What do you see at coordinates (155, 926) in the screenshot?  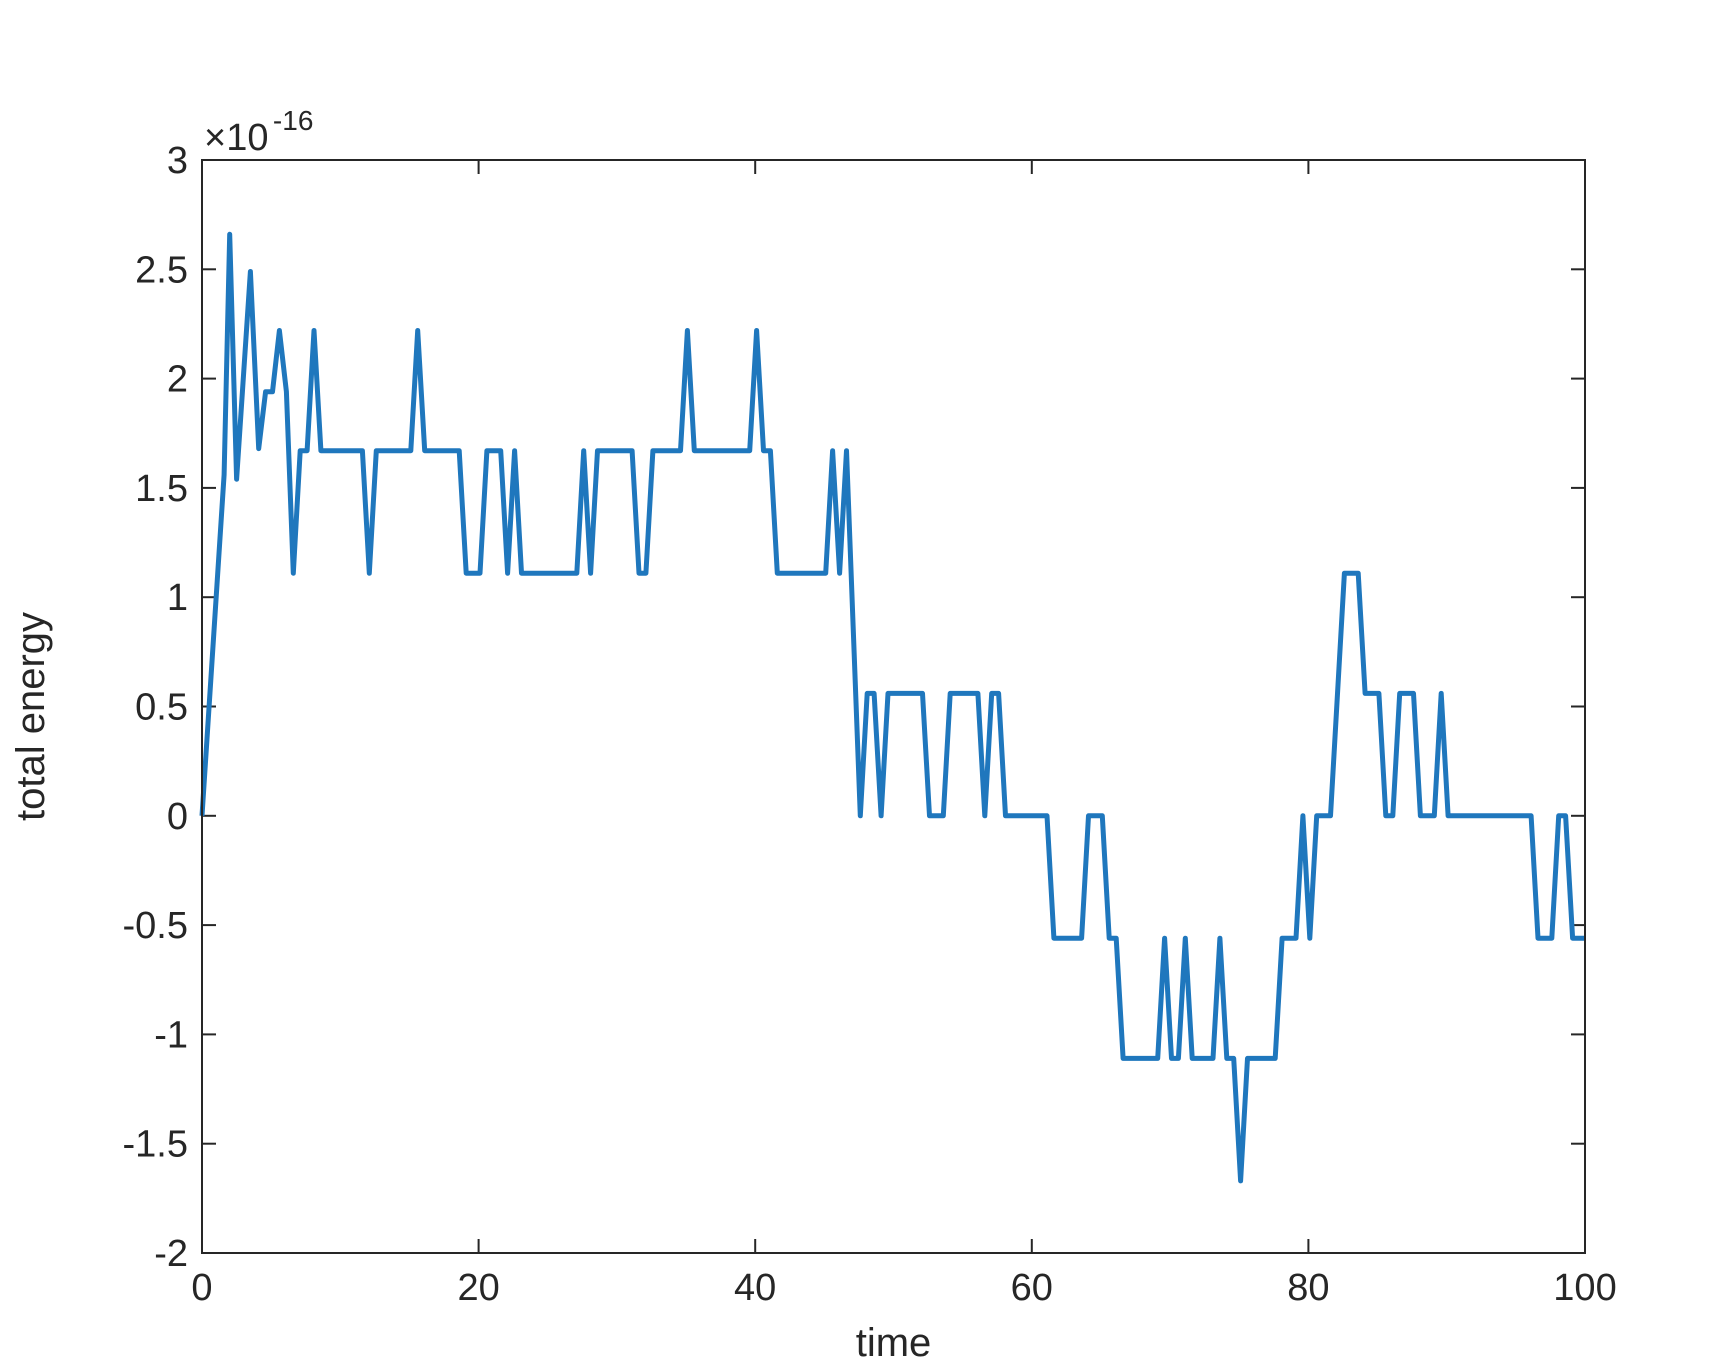 I see `y-tick-label: -0.5` at bounding box center [155, 926].